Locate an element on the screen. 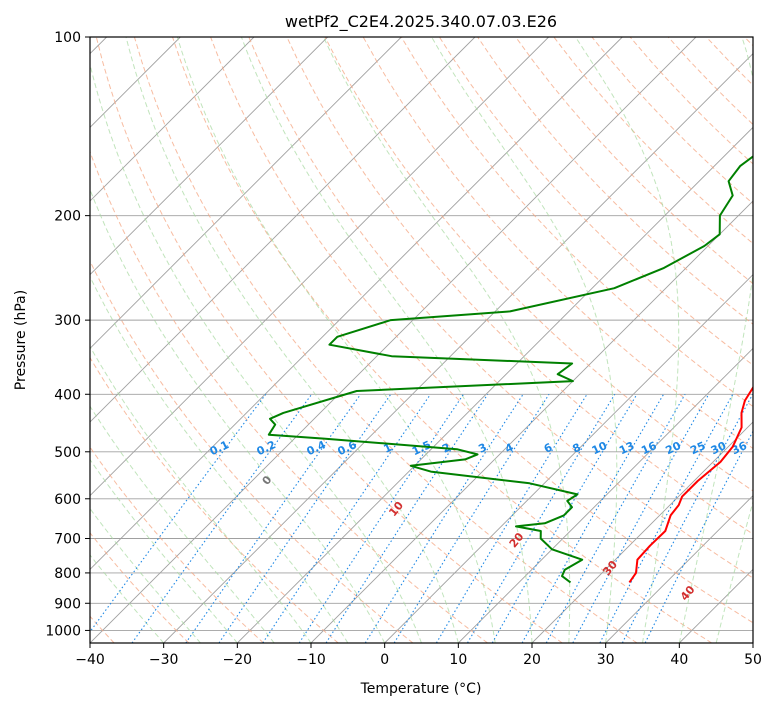 The image size is (775, 708). x-tick-label: −20 is located at coordinates (238, 660).